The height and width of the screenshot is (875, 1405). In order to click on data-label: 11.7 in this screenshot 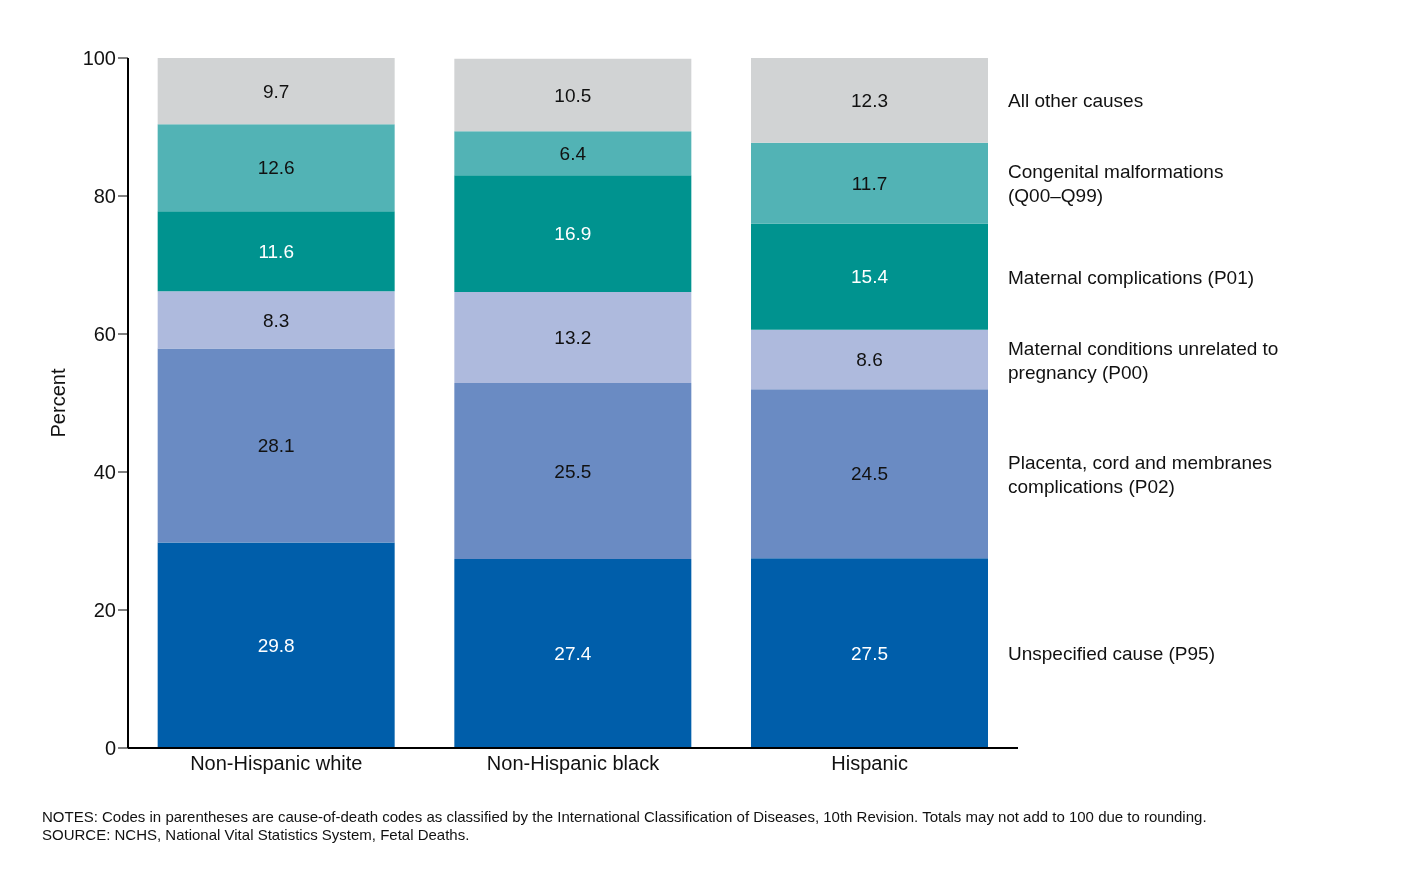, I will do `click(869, 183)`.